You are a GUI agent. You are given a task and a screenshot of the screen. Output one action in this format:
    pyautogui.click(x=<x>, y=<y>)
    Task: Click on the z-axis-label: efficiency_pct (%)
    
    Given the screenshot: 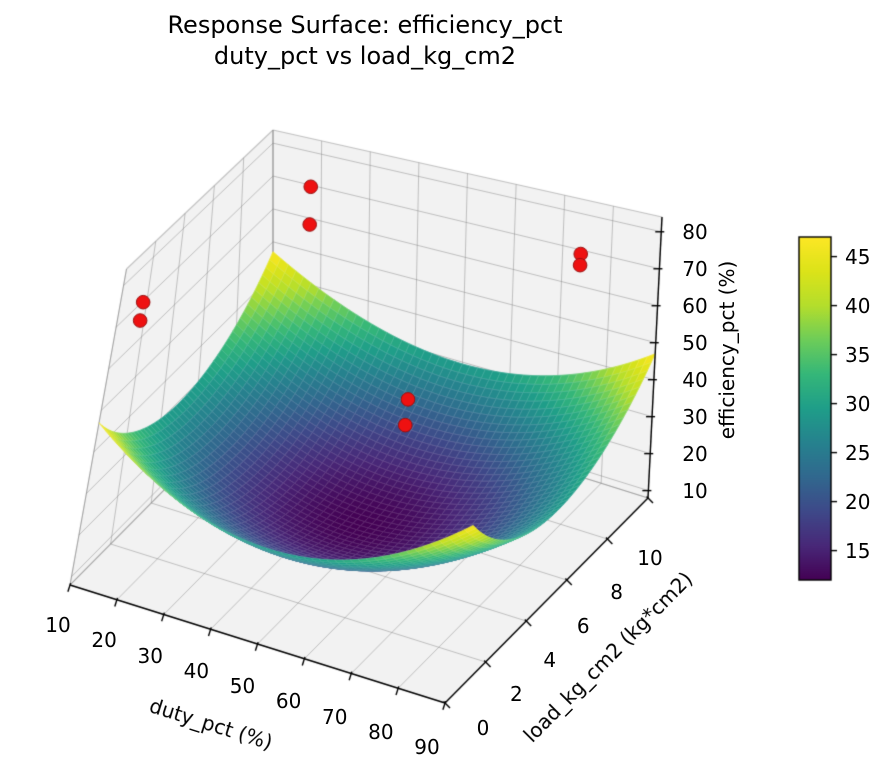 What is the action you would take?
    pyautogui.click(x=727, y=350)
    